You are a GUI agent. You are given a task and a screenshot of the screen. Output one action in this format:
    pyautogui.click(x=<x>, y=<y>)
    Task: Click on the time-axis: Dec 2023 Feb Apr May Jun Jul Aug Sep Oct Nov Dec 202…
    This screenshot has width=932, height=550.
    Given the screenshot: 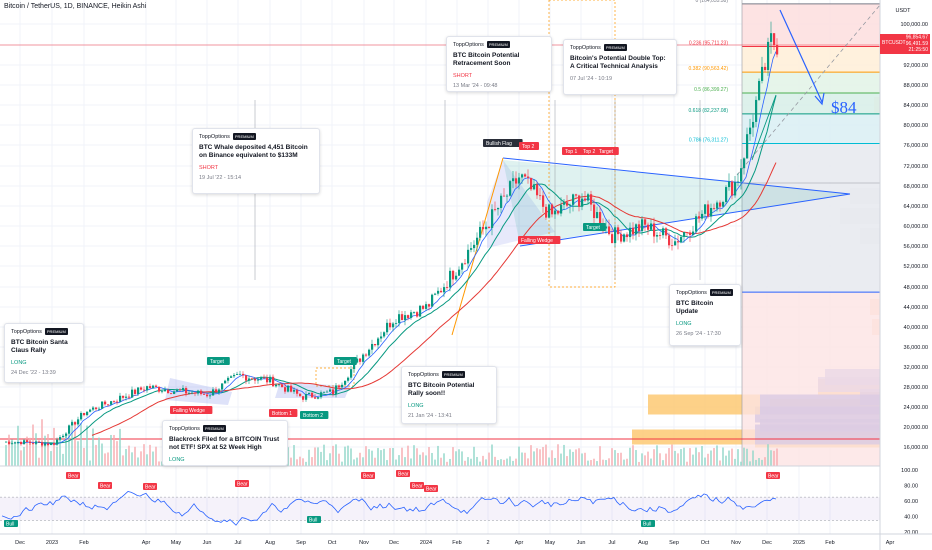 What is the action you would take?
    pyautogui.click(x=454, y=543)
    